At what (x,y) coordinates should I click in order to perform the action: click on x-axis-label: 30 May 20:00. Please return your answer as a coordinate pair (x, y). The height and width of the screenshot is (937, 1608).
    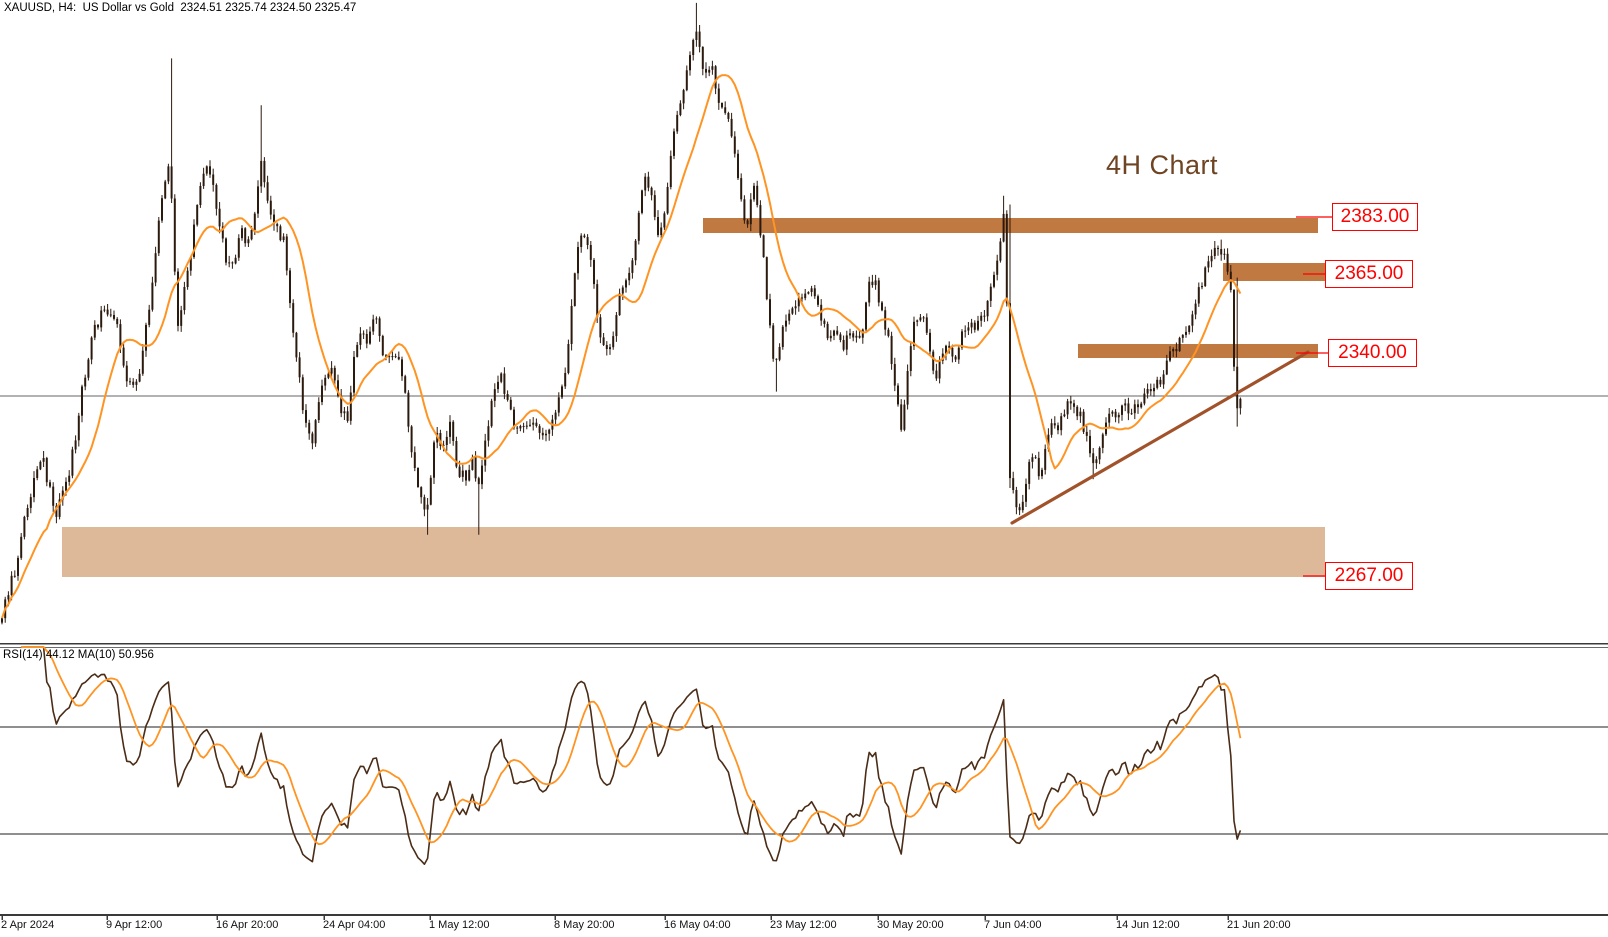
    Looking at the image, I should click on (910, 925).